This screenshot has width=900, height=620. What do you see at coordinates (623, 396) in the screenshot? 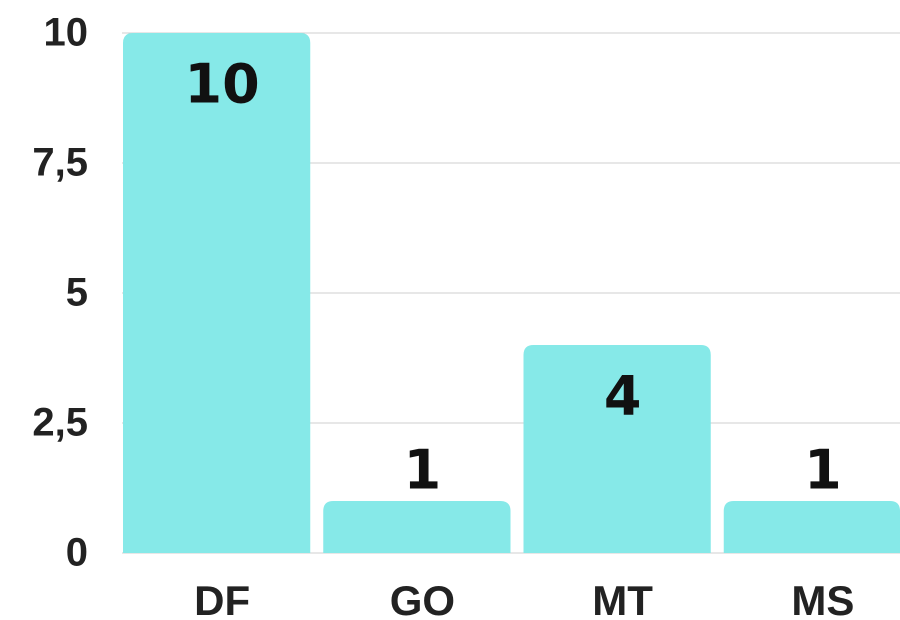
I see `value-label: 4` at bounding box center [623, 396].